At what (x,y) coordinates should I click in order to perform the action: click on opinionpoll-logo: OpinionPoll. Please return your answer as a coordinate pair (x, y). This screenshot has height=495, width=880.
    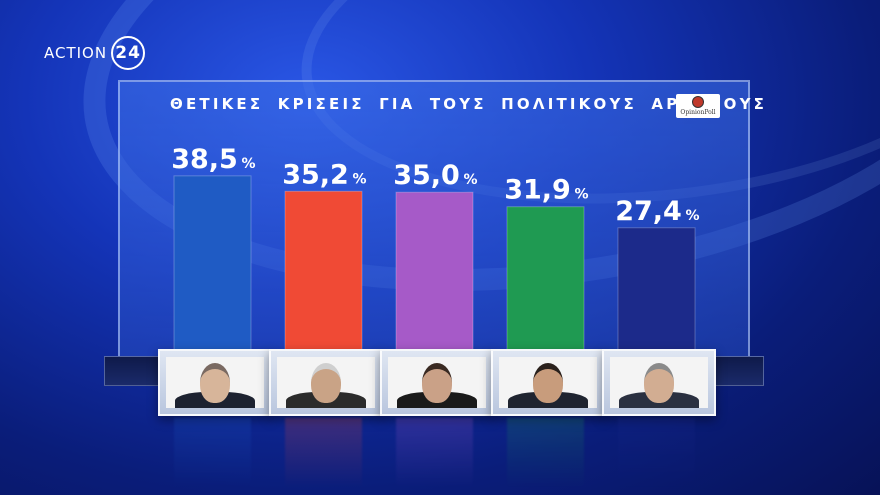
    Looking at the image, I should click on (698, 106).